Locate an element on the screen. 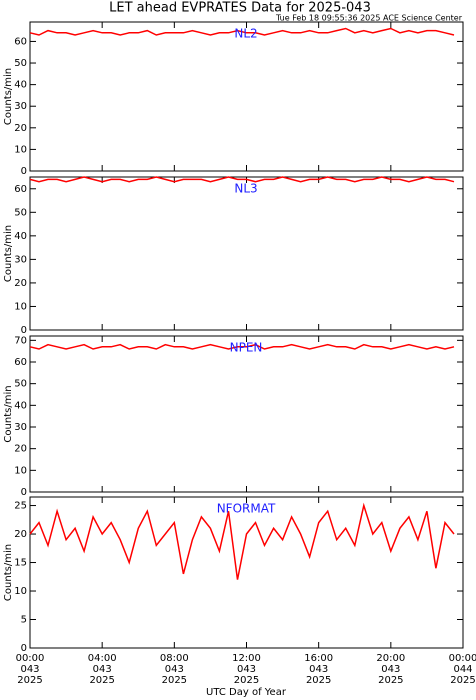  y-tick-label: 70 is located at coordinates (20, 340).